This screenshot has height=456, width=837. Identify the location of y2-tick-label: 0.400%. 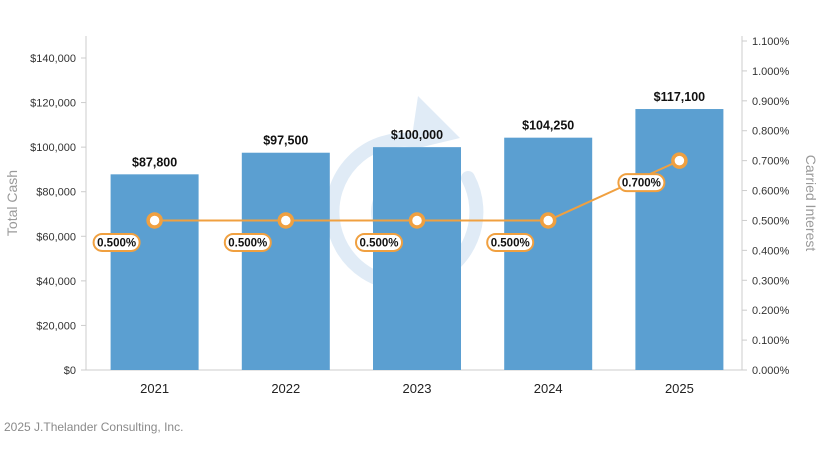
(771, 251).